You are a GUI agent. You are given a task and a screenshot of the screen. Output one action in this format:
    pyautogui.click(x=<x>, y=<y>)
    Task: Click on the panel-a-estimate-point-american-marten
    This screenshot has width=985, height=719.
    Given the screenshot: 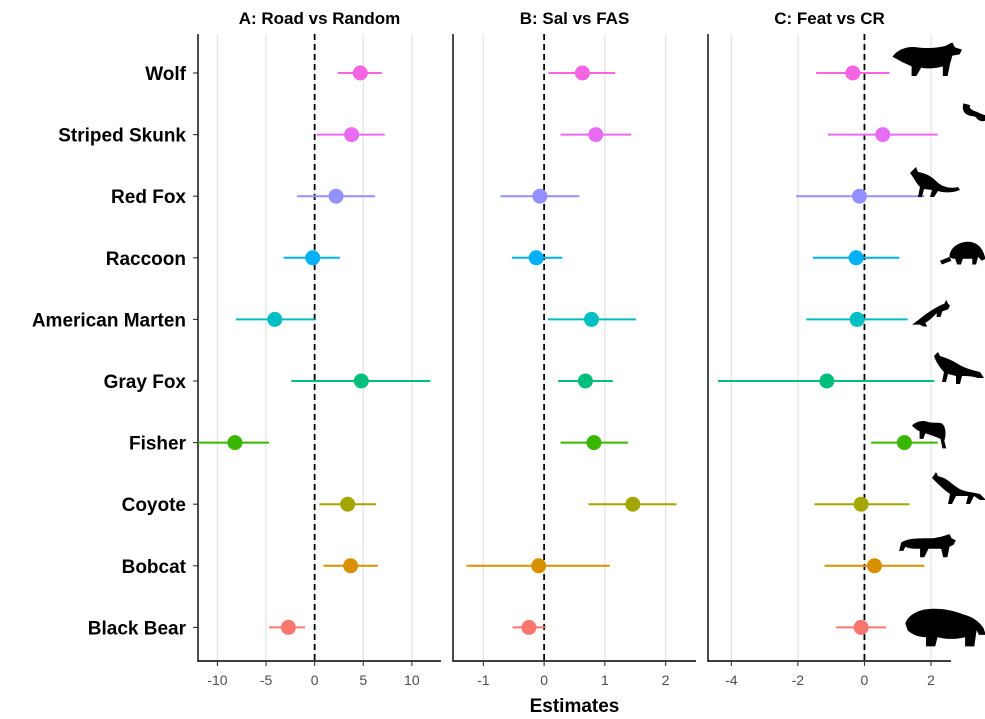 What is the action you would take?
    pyautogui.click(x=275, y=319)
    